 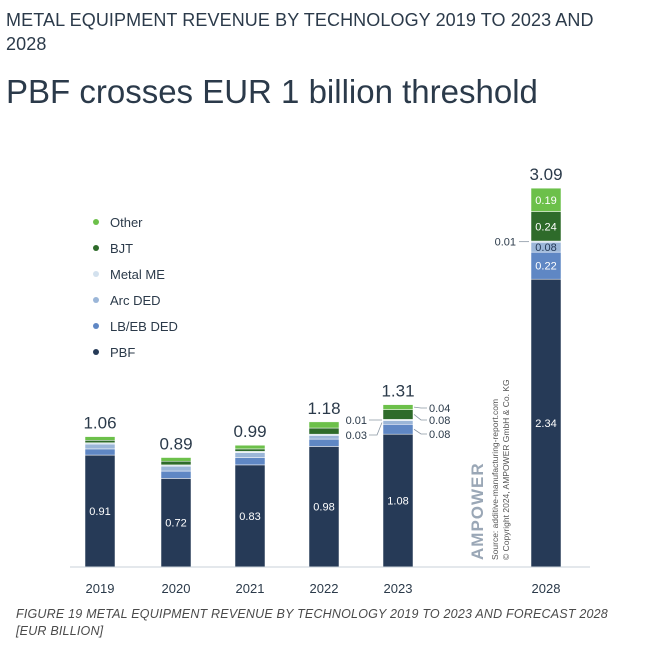 What do you see at coordinates (324, 431) in the screenshot?
I see `bar-segment-bjt-2022` at bounding box center [324, 431].